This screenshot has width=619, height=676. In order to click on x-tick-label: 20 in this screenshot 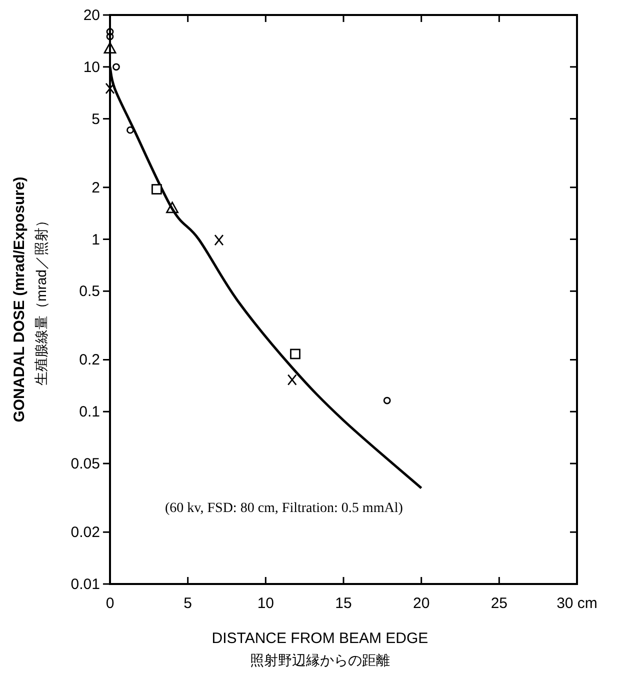, I will do `click(421, 603)`.